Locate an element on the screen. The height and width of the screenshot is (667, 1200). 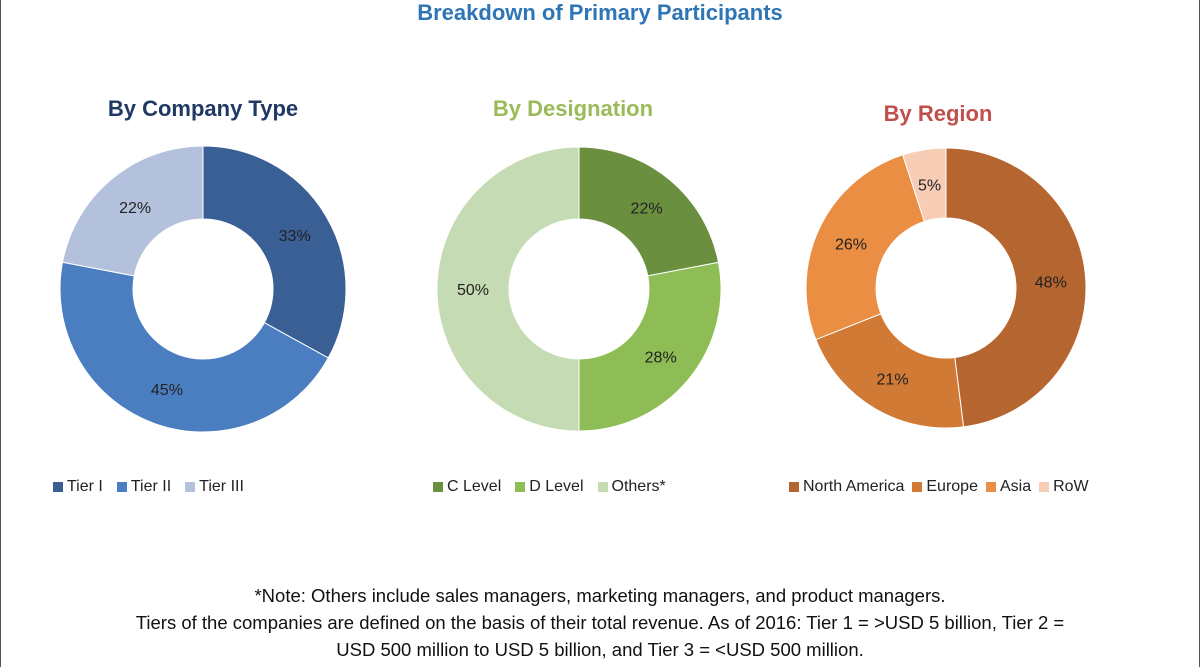
data-label: 33% is located at coordinates (295, 236).